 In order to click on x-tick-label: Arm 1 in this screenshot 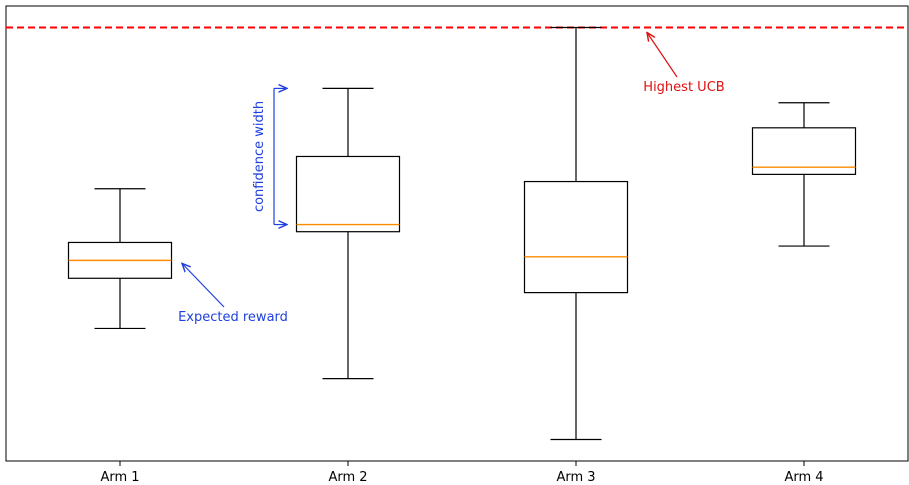, I will do `click(119, 477)`.